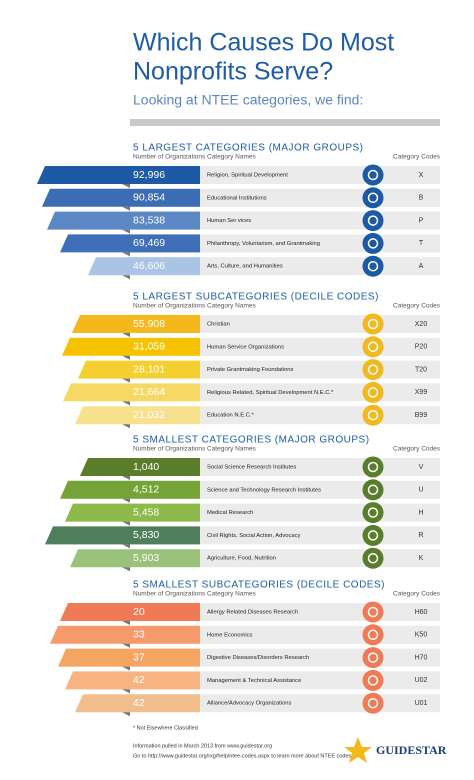  I want to click on category-name: Digestive Diseases/Disorders Research, so click(258, 658).